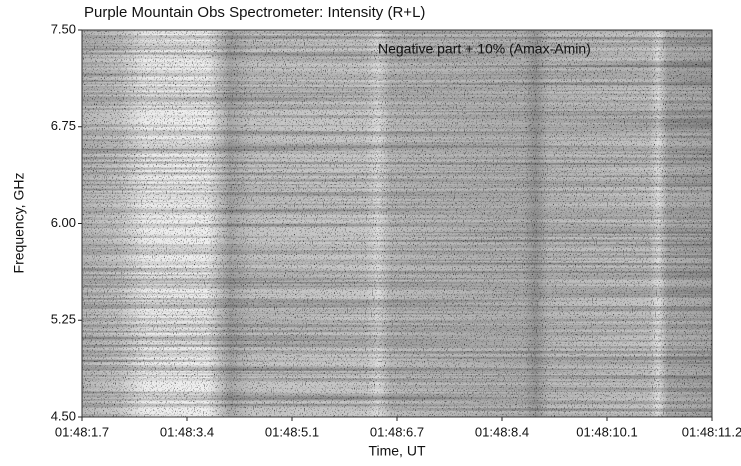 Image resolution: width=741 pixels, height=466 pixels. What do you see at coordinates (19, 223) in the screenshot?
I see `y-axis-label: Frequency, GHz` at bounding box center [19, 223].